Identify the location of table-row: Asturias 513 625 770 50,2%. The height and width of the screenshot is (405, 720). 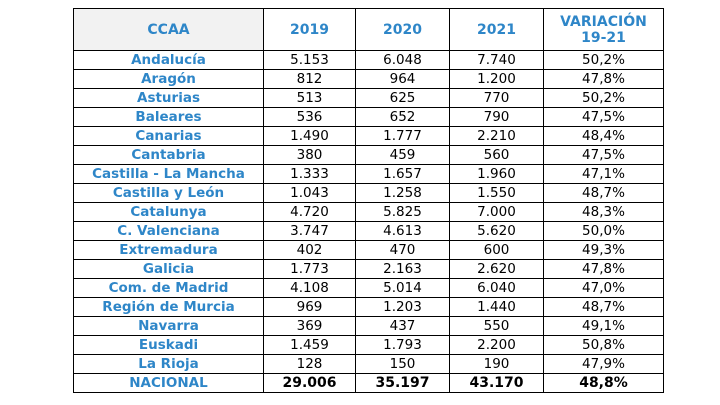
(368, 98).